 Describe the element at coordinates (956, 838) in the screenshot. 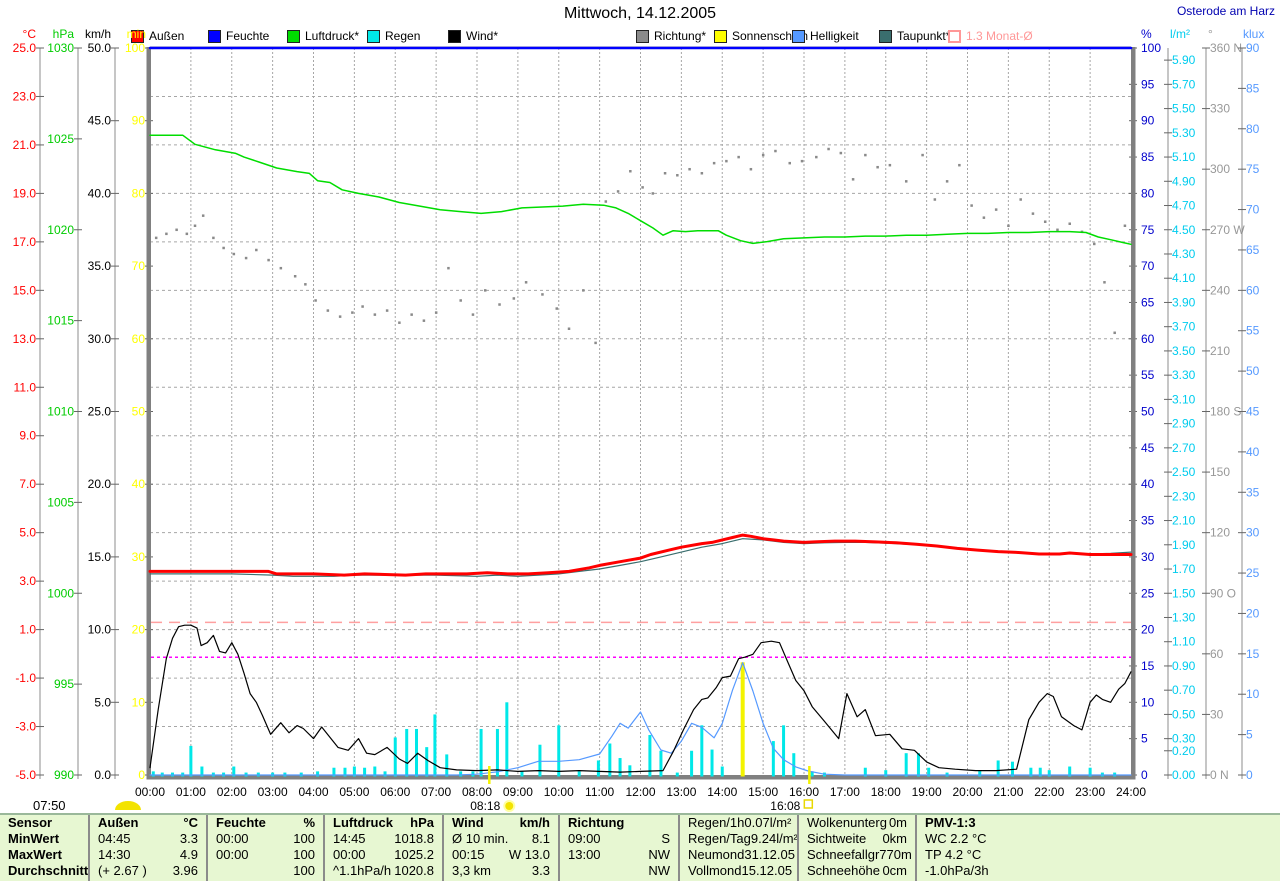

I see `stats-cell-label: WC 2.2 °C` at that location.